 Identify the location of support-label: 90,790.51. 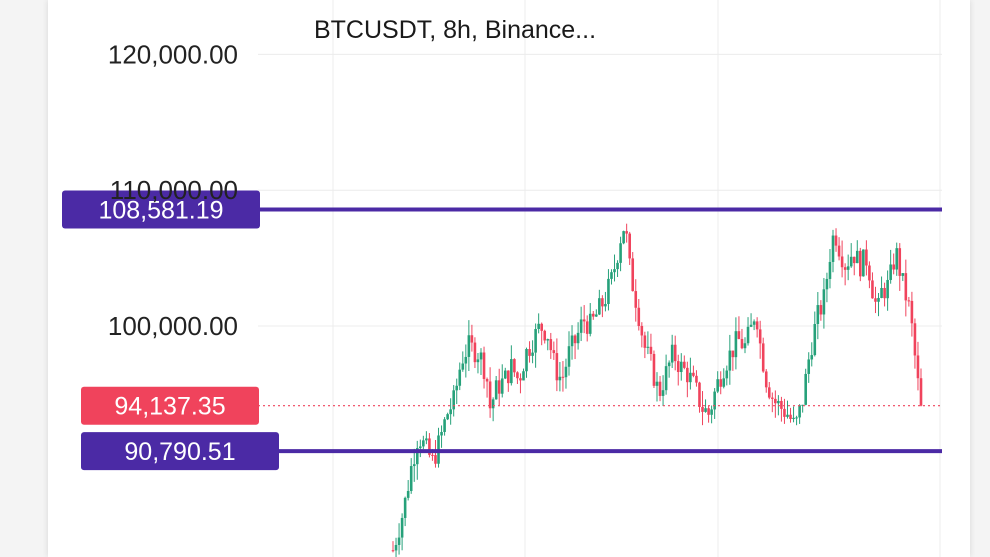
(179, 452).